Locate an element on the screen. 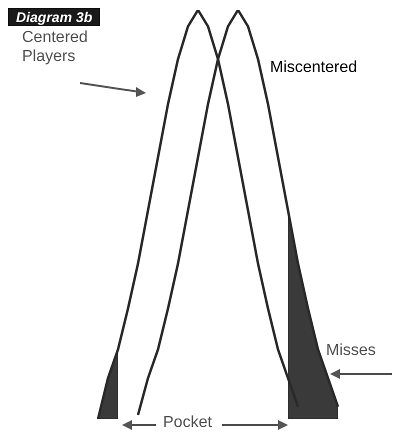  annotation: Misses is located at coordinates (351, 351).